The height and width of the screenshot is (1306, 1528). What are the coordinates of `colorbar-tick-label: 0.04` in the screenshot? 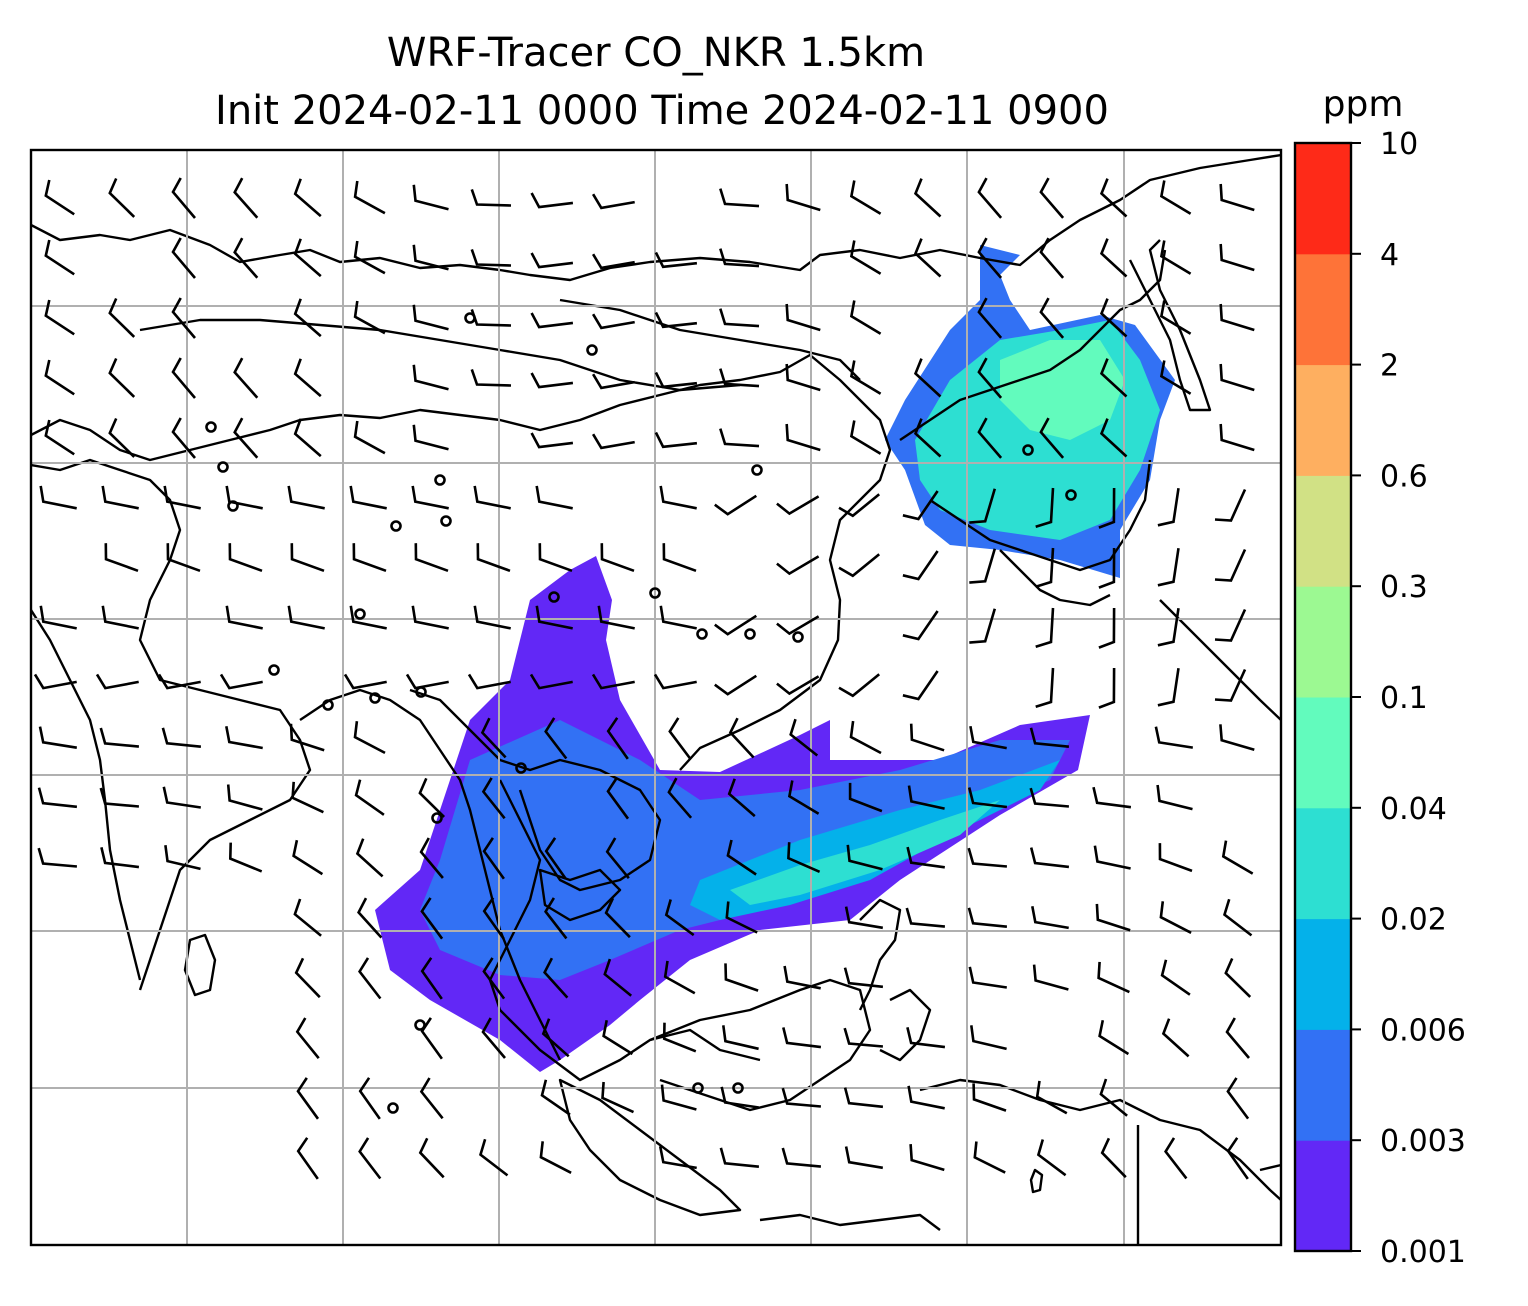 It's located at (1413, 809).